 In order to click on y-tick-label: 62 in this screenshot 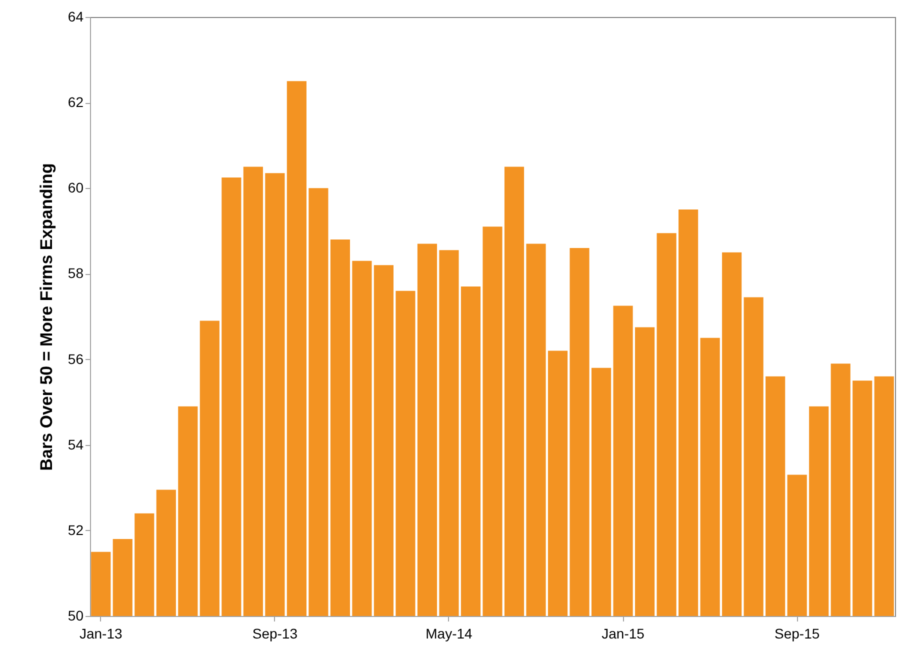, I will do `click(76, 102)`.